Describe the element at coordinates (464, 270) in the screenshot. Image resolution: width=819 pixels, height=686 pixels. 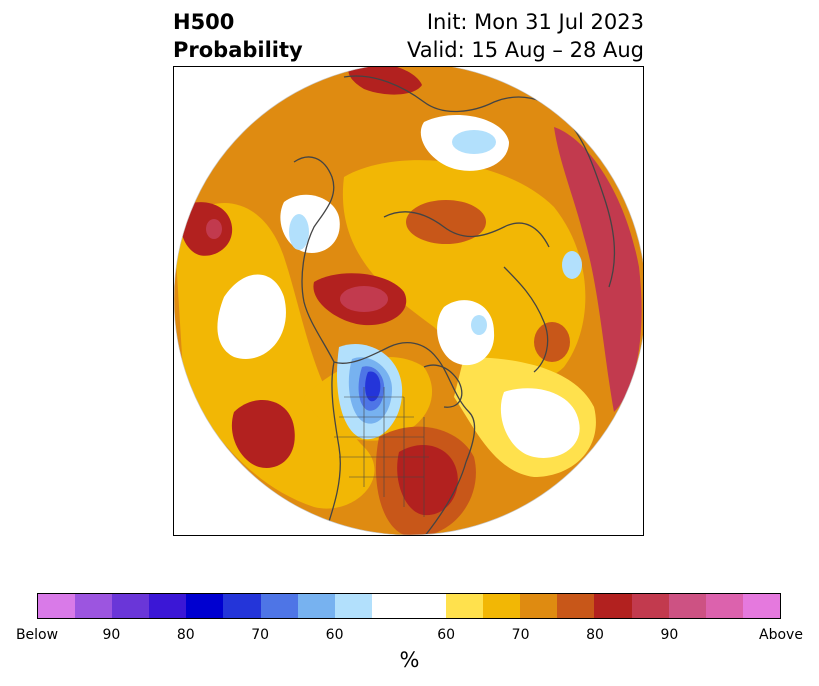
I see `yellow-region-arctic` at that location.